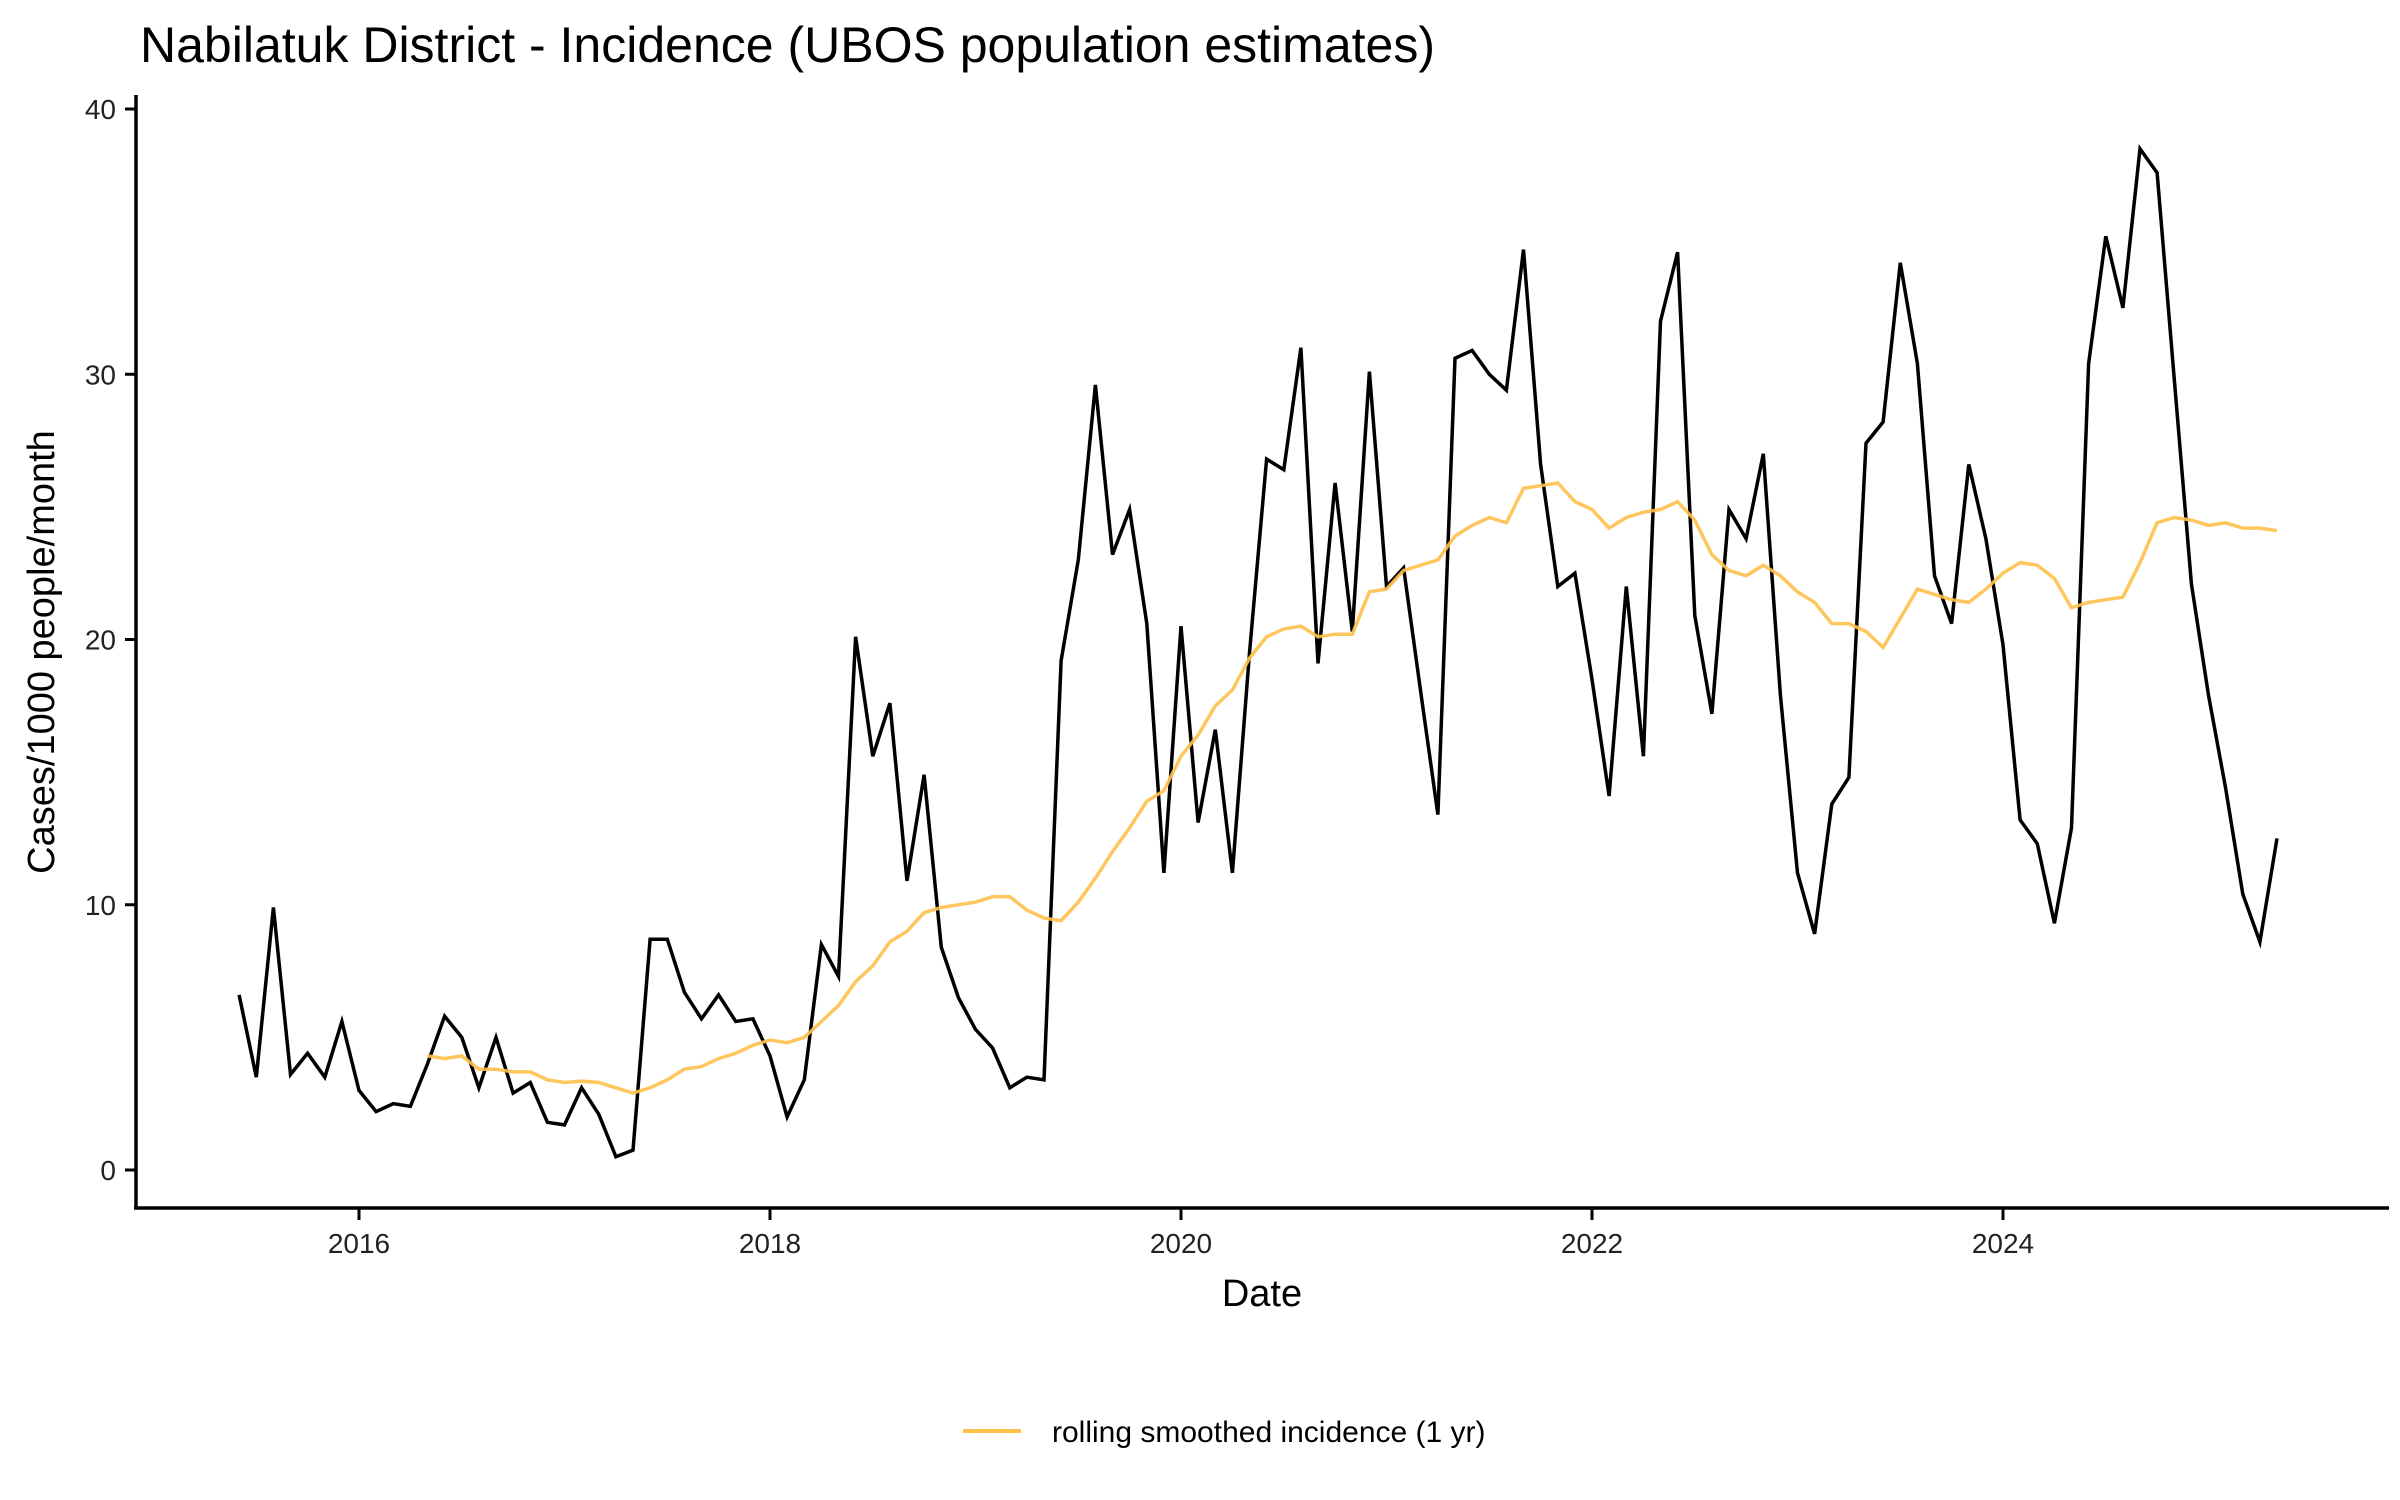 This screenshot has width=2400, height=1500. I want to click on y-tick-label: 10, so click(100, 905).